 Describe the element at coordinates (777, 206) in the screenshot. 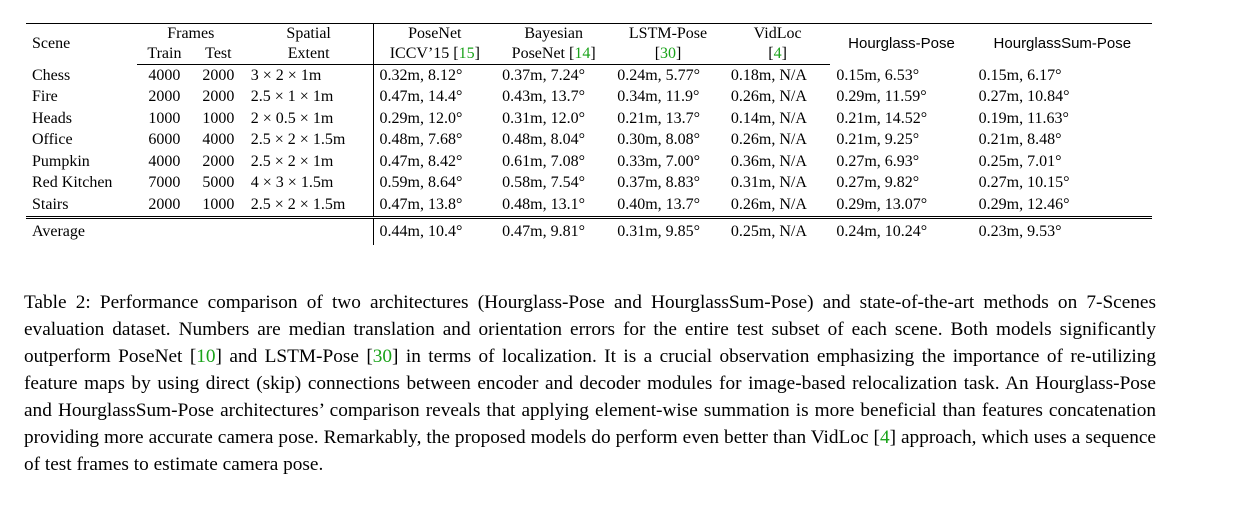

I see `cell-vidloc: 0.26m, N/A` at that location.